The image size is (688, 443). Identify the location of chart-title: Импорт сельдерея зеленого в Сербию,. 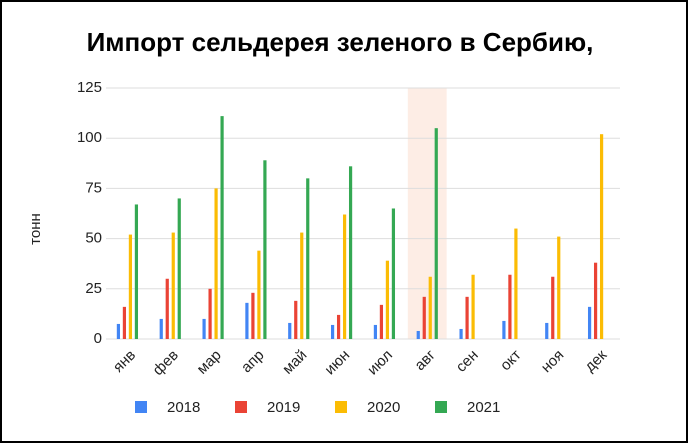
(340, 42).